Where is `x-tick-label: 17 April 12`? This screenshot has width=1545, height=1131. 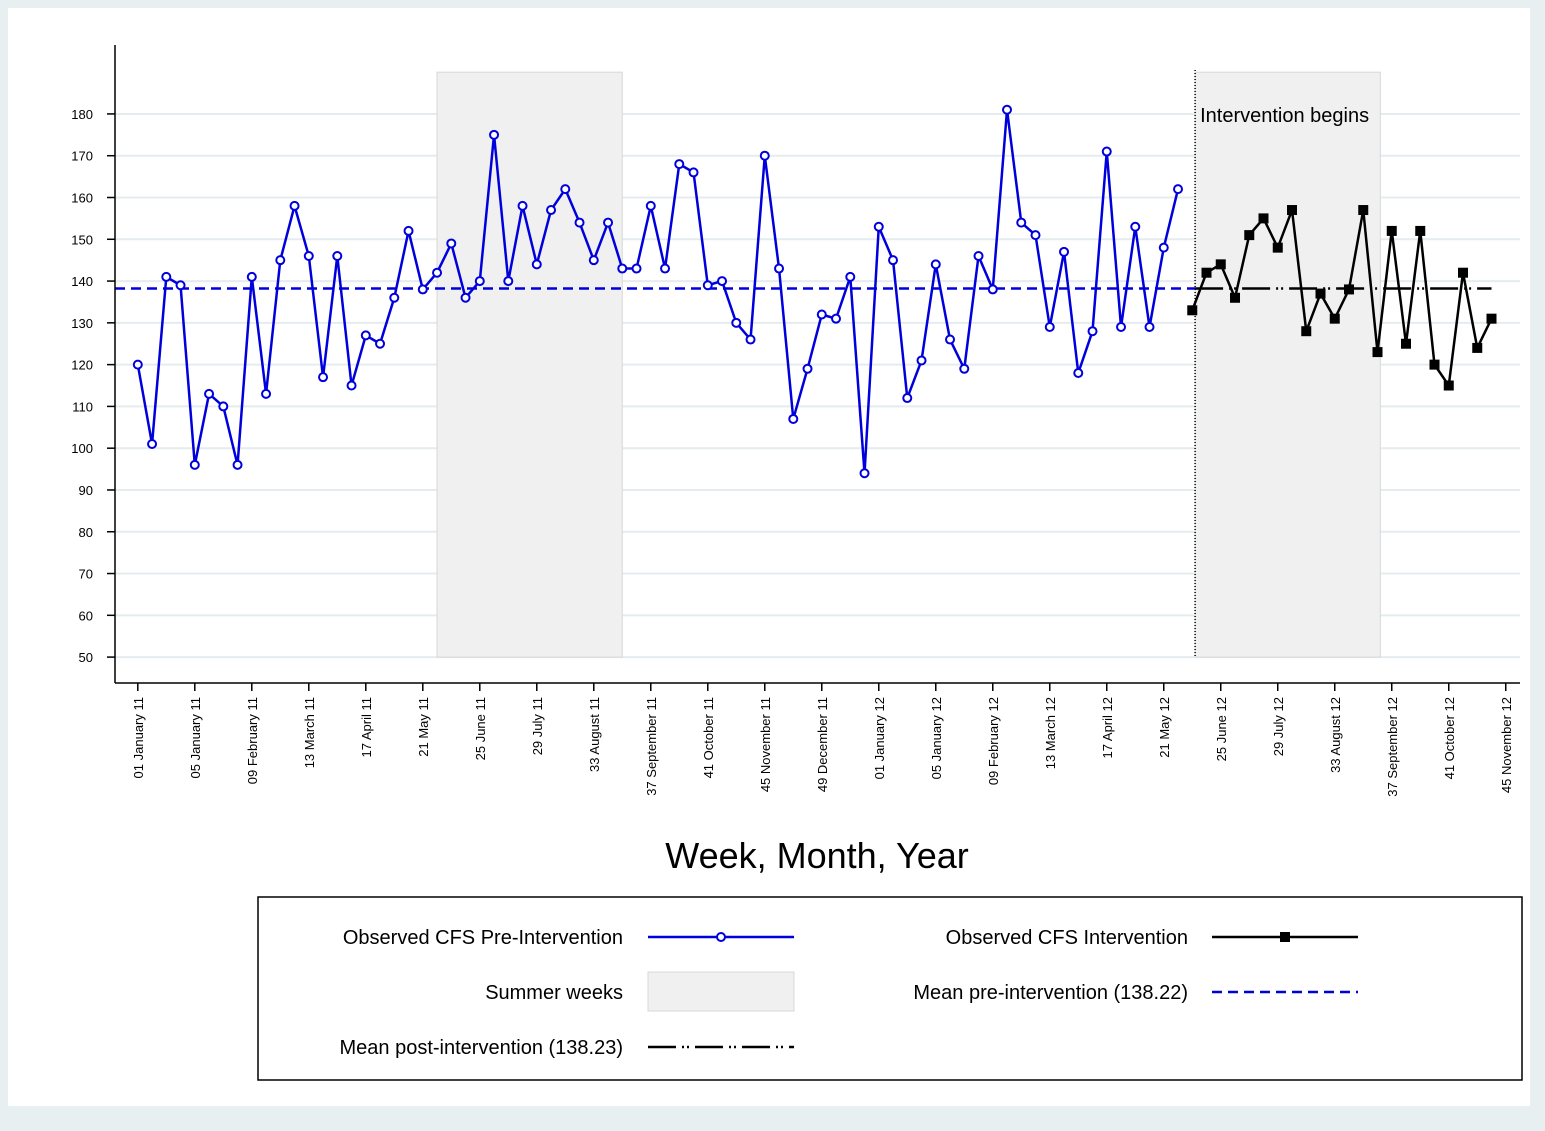
x-tick-label: 17 April 12 is located at coordinates (1107, 727).